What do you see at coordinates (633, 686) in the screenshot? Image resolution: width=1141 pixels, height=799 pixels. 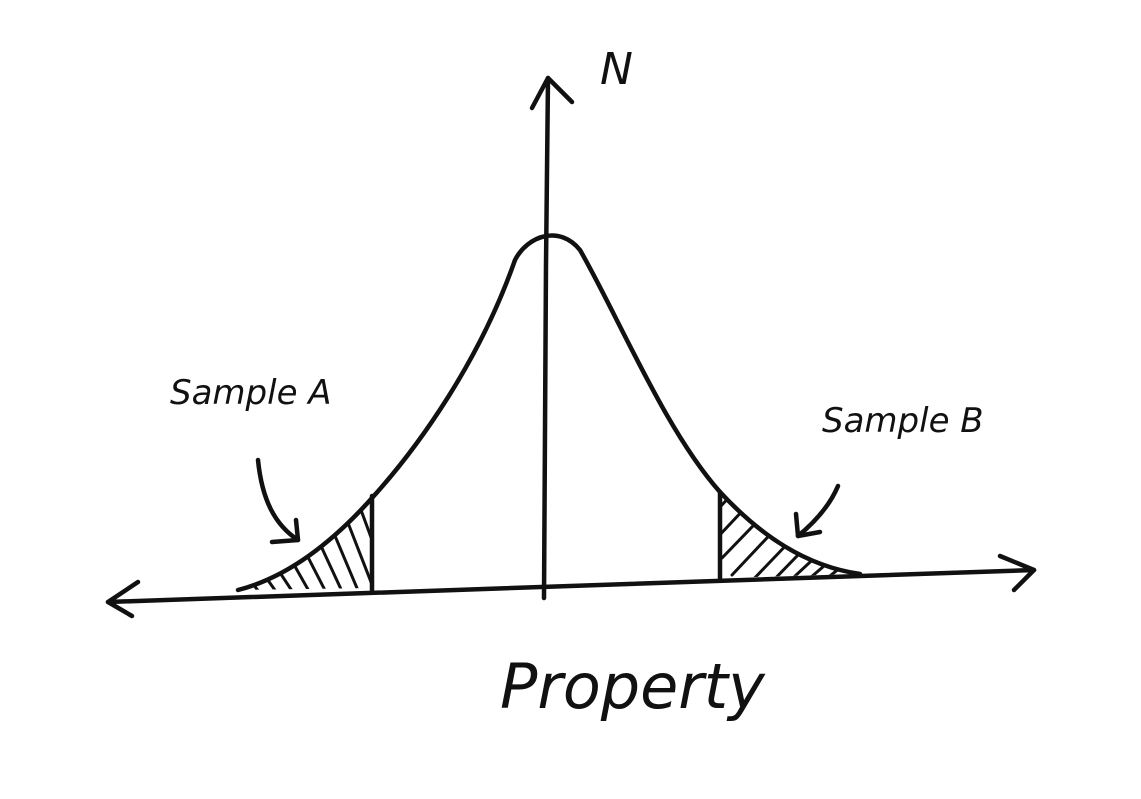 I see `x-axis-label: Property` at bounding box center [633, 686].